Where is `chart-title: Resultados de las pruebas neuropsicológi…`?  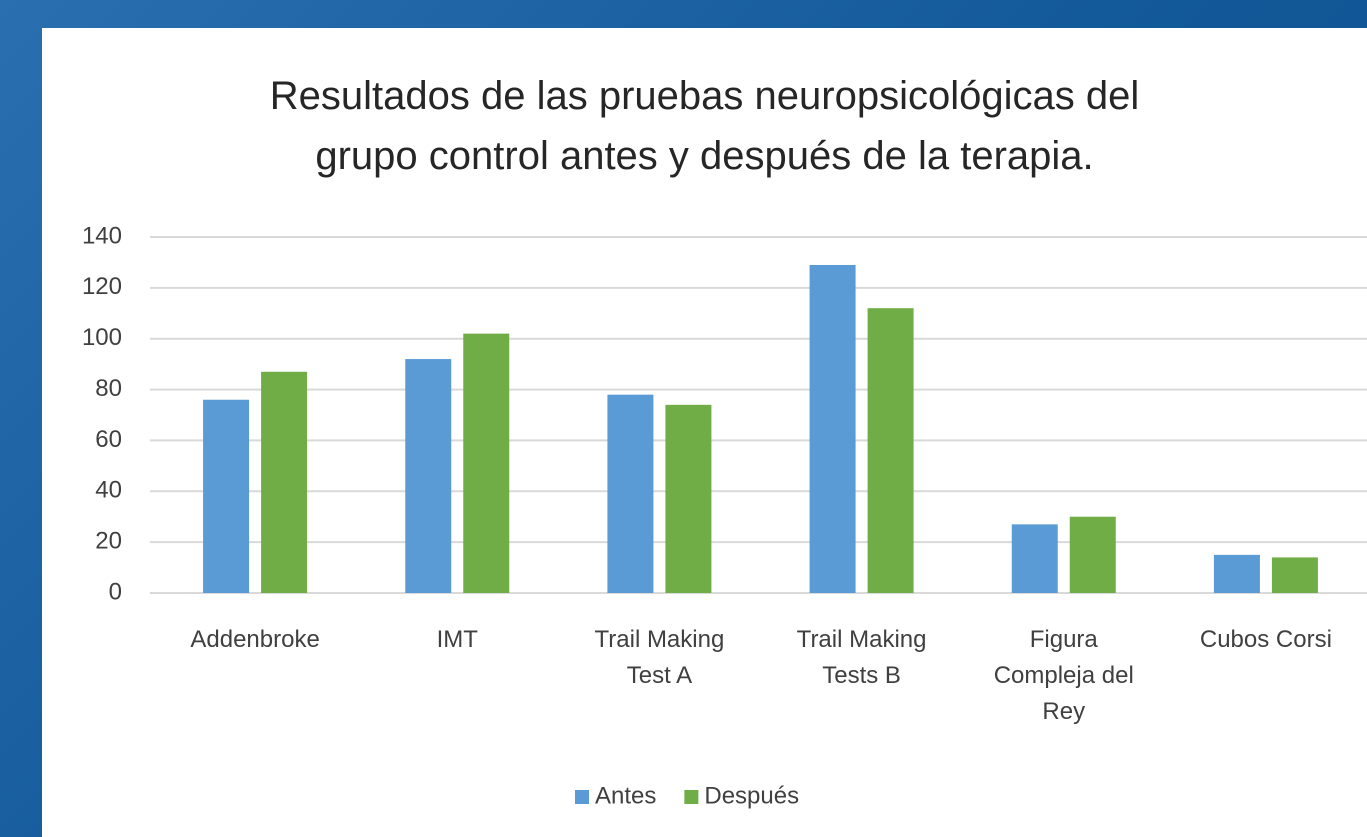 chart-title: Resultados de las pruebas neuropsicológi… is located at coordinates (704, 126).